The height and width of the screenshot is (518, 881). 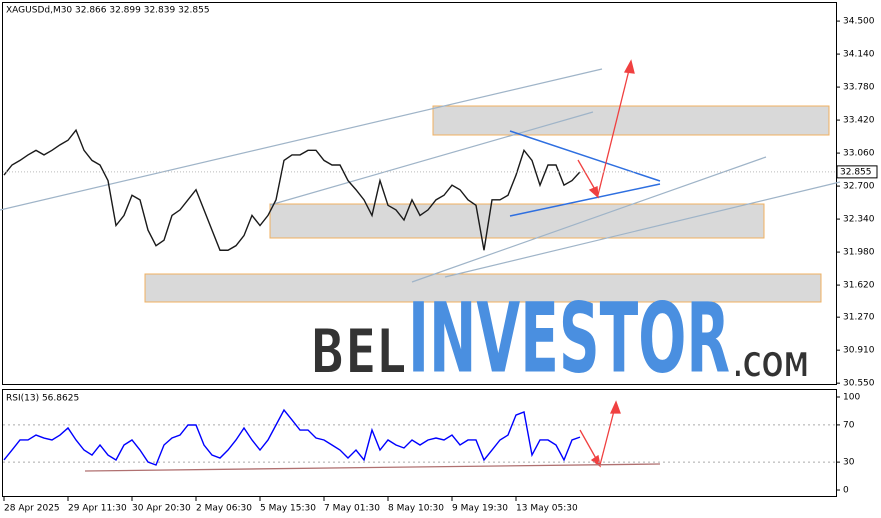 What do you see at coordinates (352, 509) in the screenshot?
I see `x-tick-label: 7 May 01:30` at bounding box center [352, 509].